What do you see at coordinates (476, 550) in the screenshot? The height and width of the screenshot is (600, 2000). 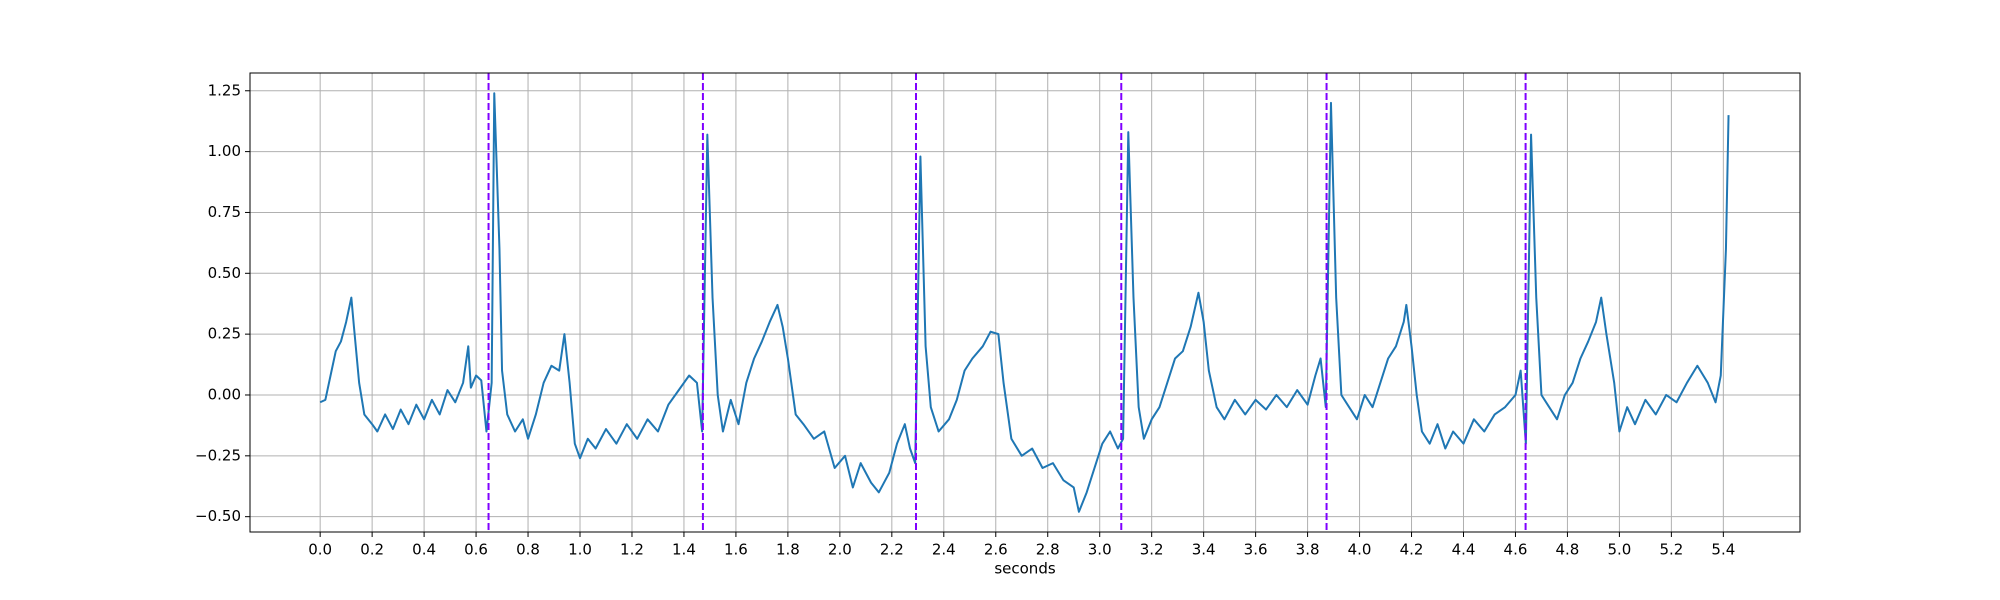 I see `x-tick-label: 0.6` at bounding box center [476, 550].